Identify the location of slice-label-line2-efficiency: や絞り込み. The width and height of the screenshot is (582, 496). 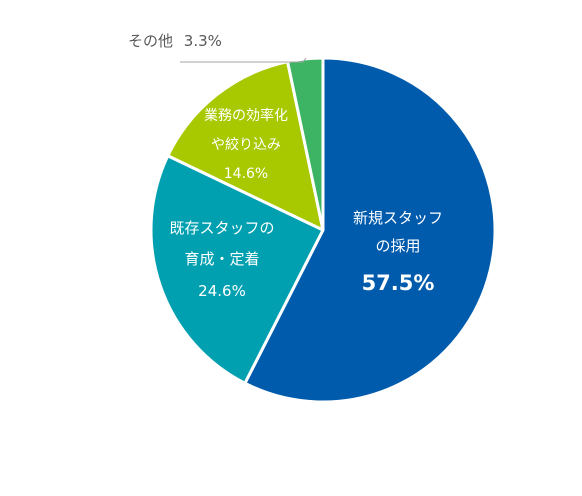
(246, 145).